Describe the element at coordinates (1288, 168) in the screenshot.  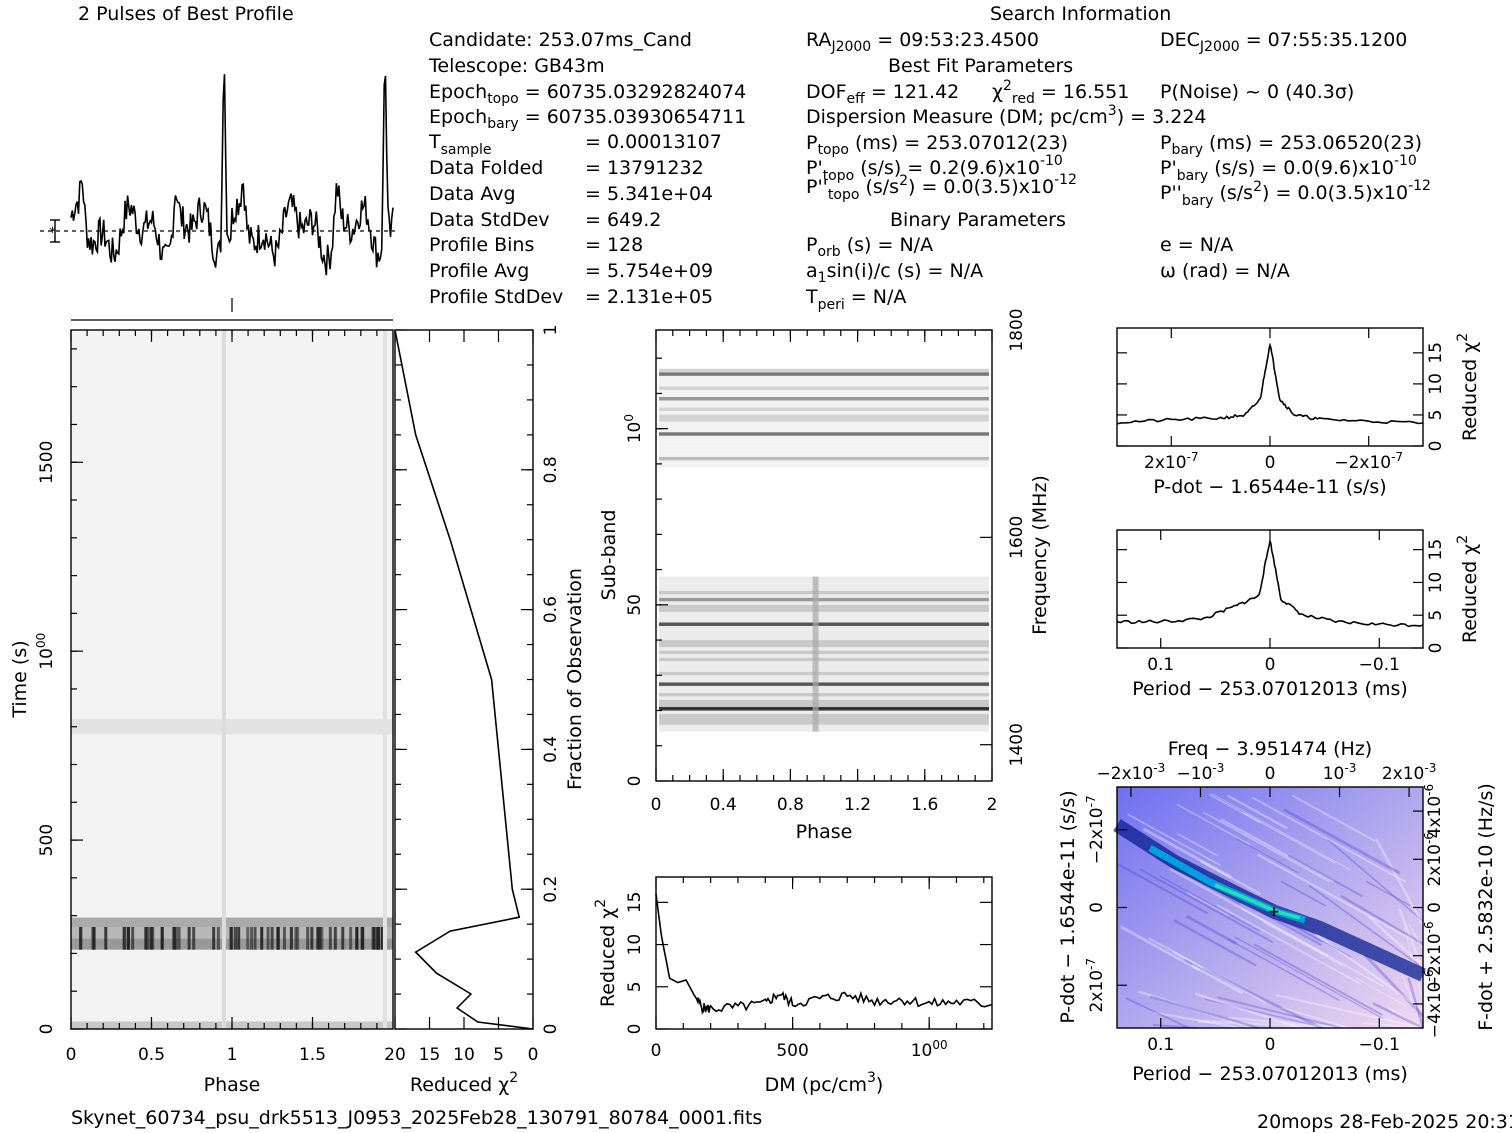
I see `pdot-bary-line: P'bary (s/s) = 0.0(9.6)x10-10` at that location.